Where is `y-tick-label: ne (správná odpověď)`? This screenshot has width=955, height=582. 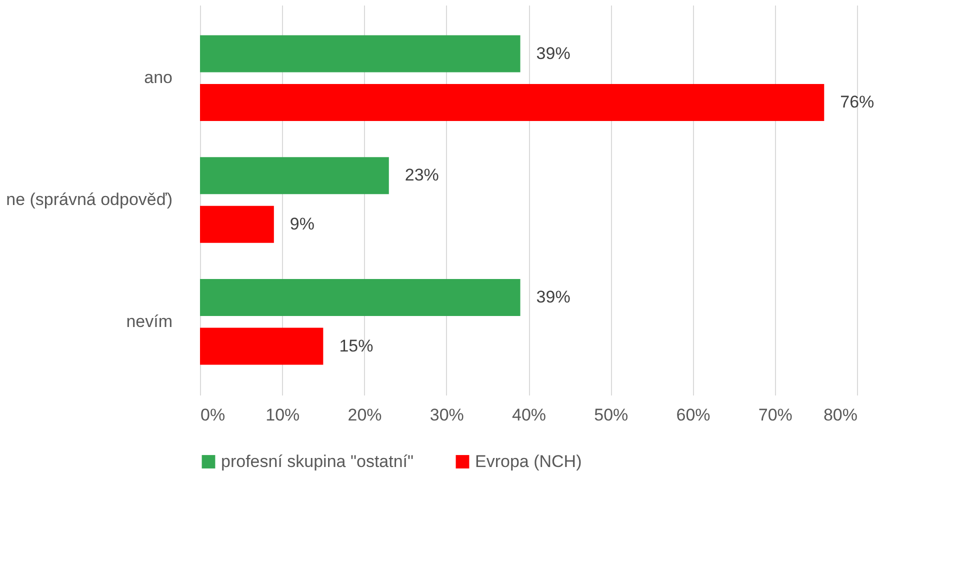 y-tick-label: ne (správná odpověď) is located at coordinates (89, 199).